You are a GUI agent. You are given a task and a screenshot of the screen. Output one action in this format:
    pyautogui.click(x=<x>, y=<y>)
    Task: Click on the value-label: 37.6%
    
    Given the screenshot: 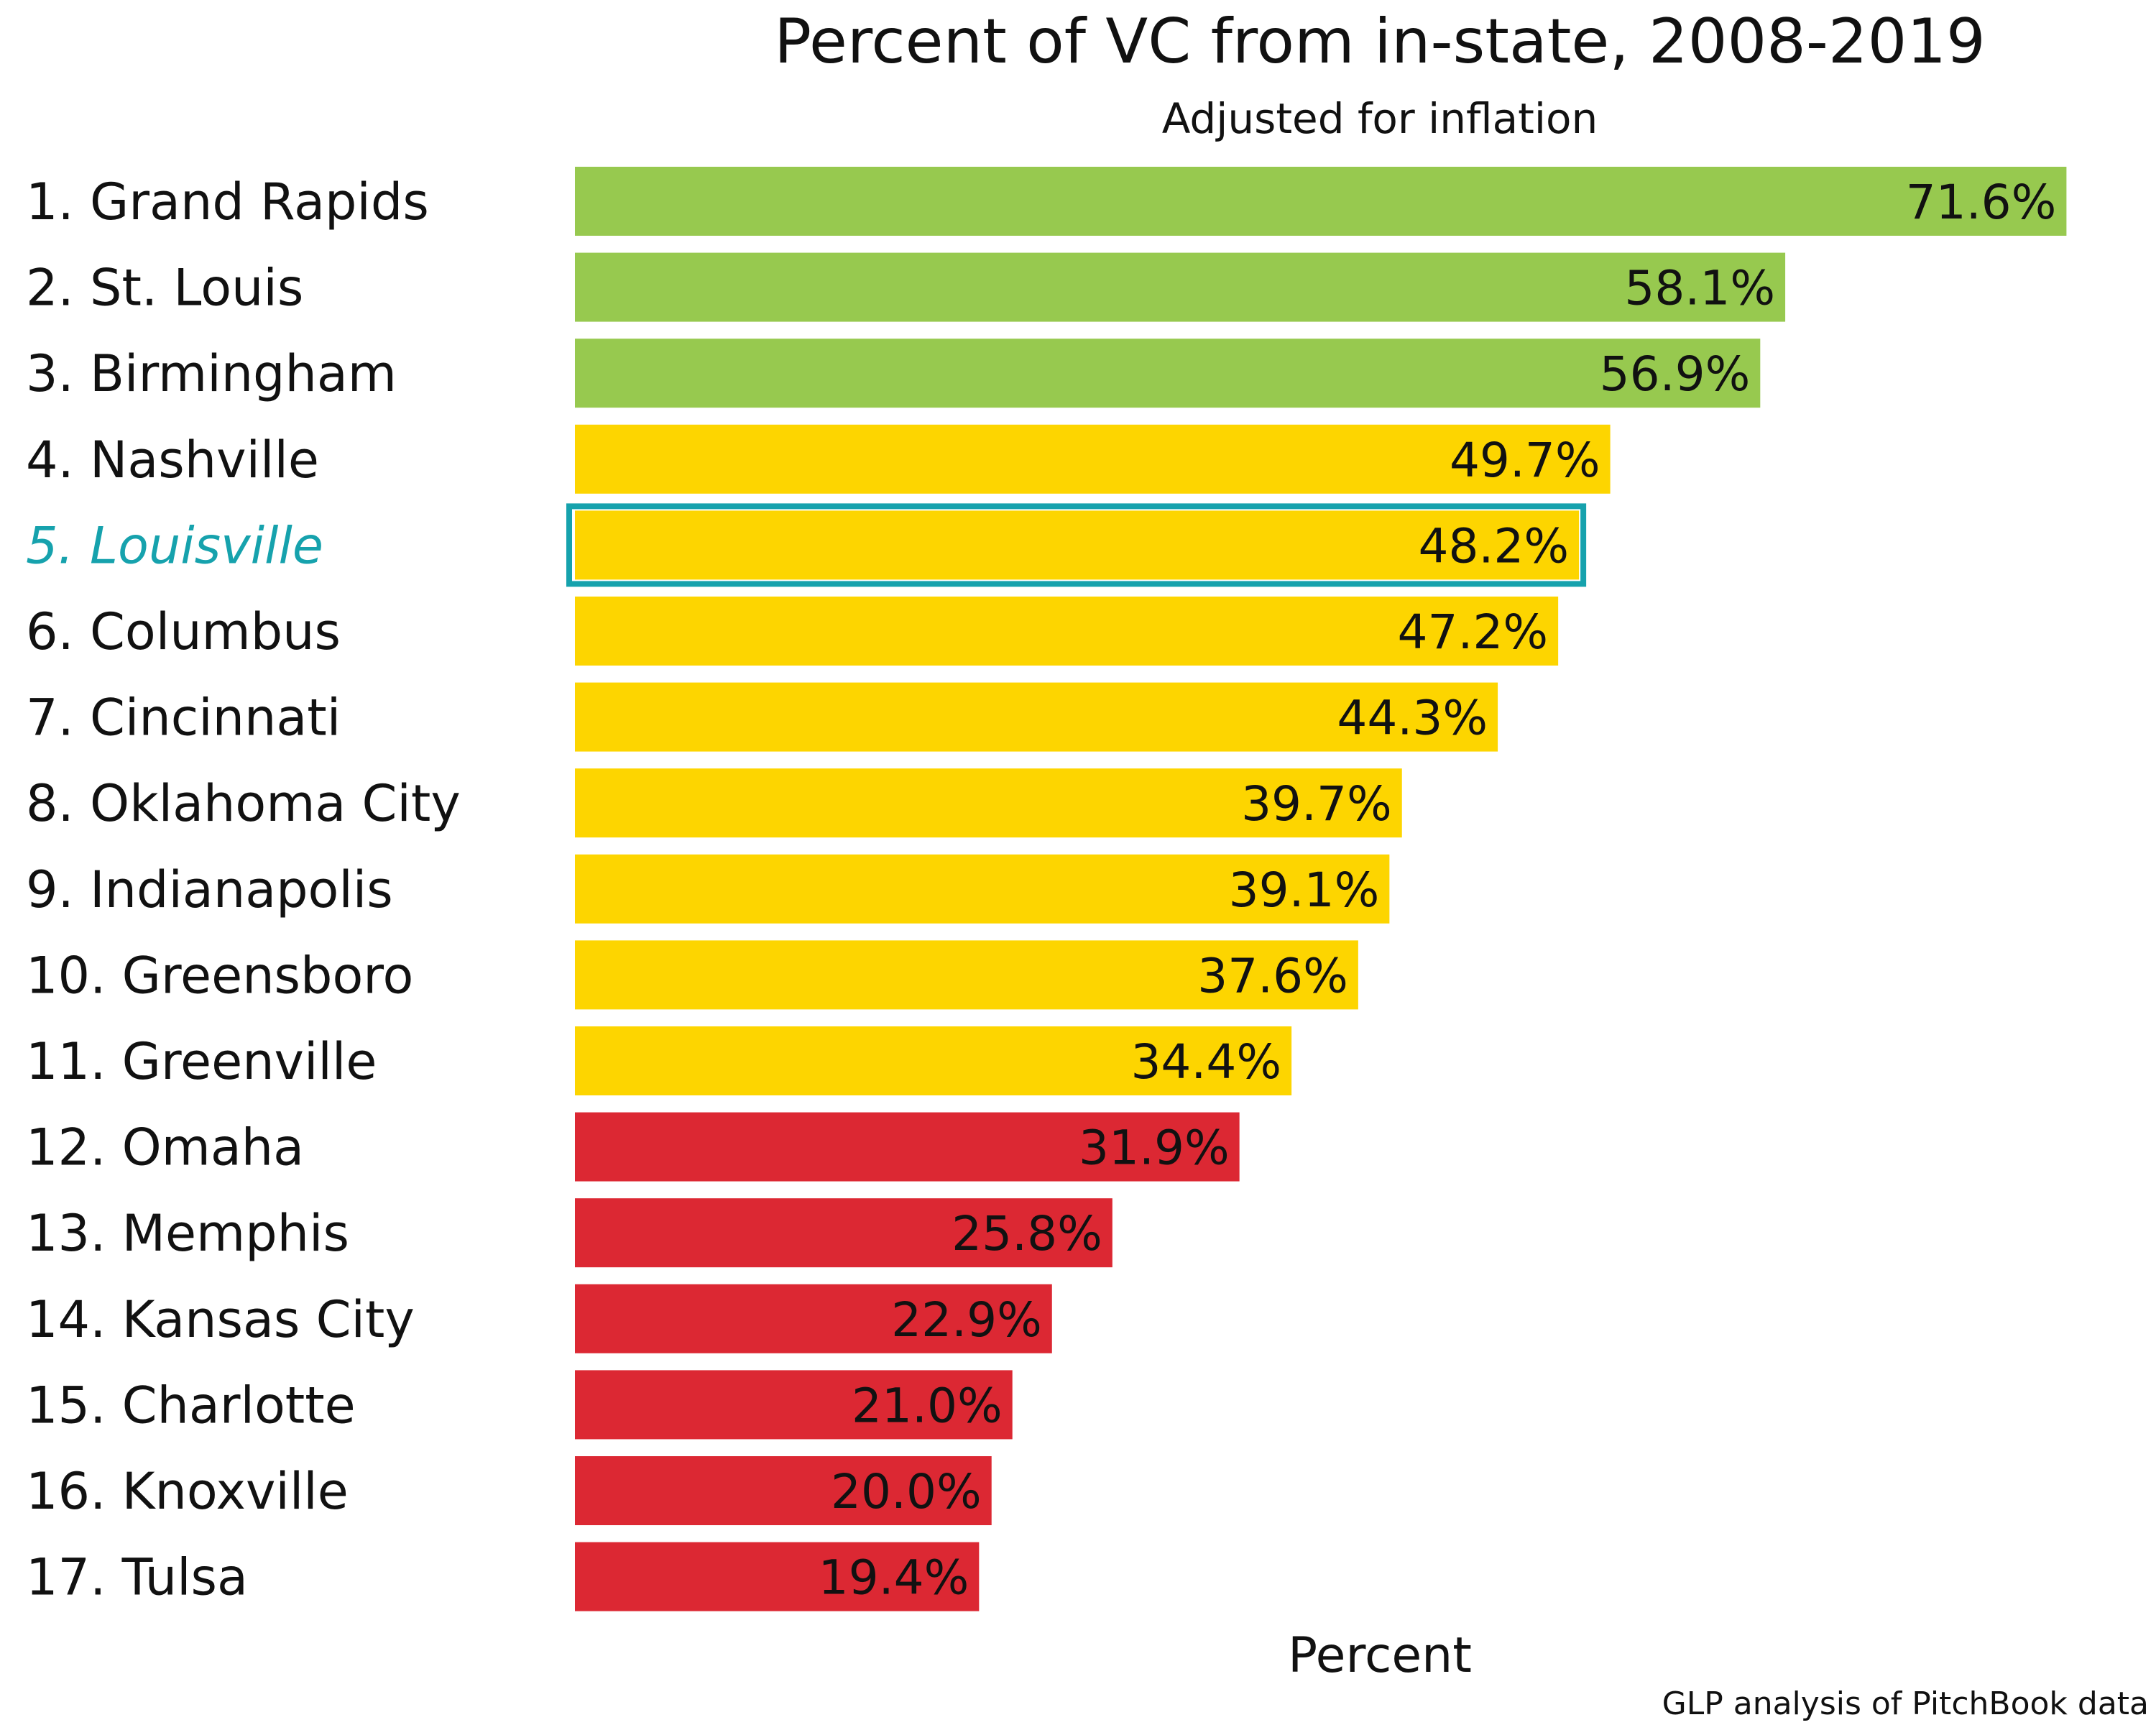 What is the action you would take?
    pyautogui.click(x=1272, y=975)
    